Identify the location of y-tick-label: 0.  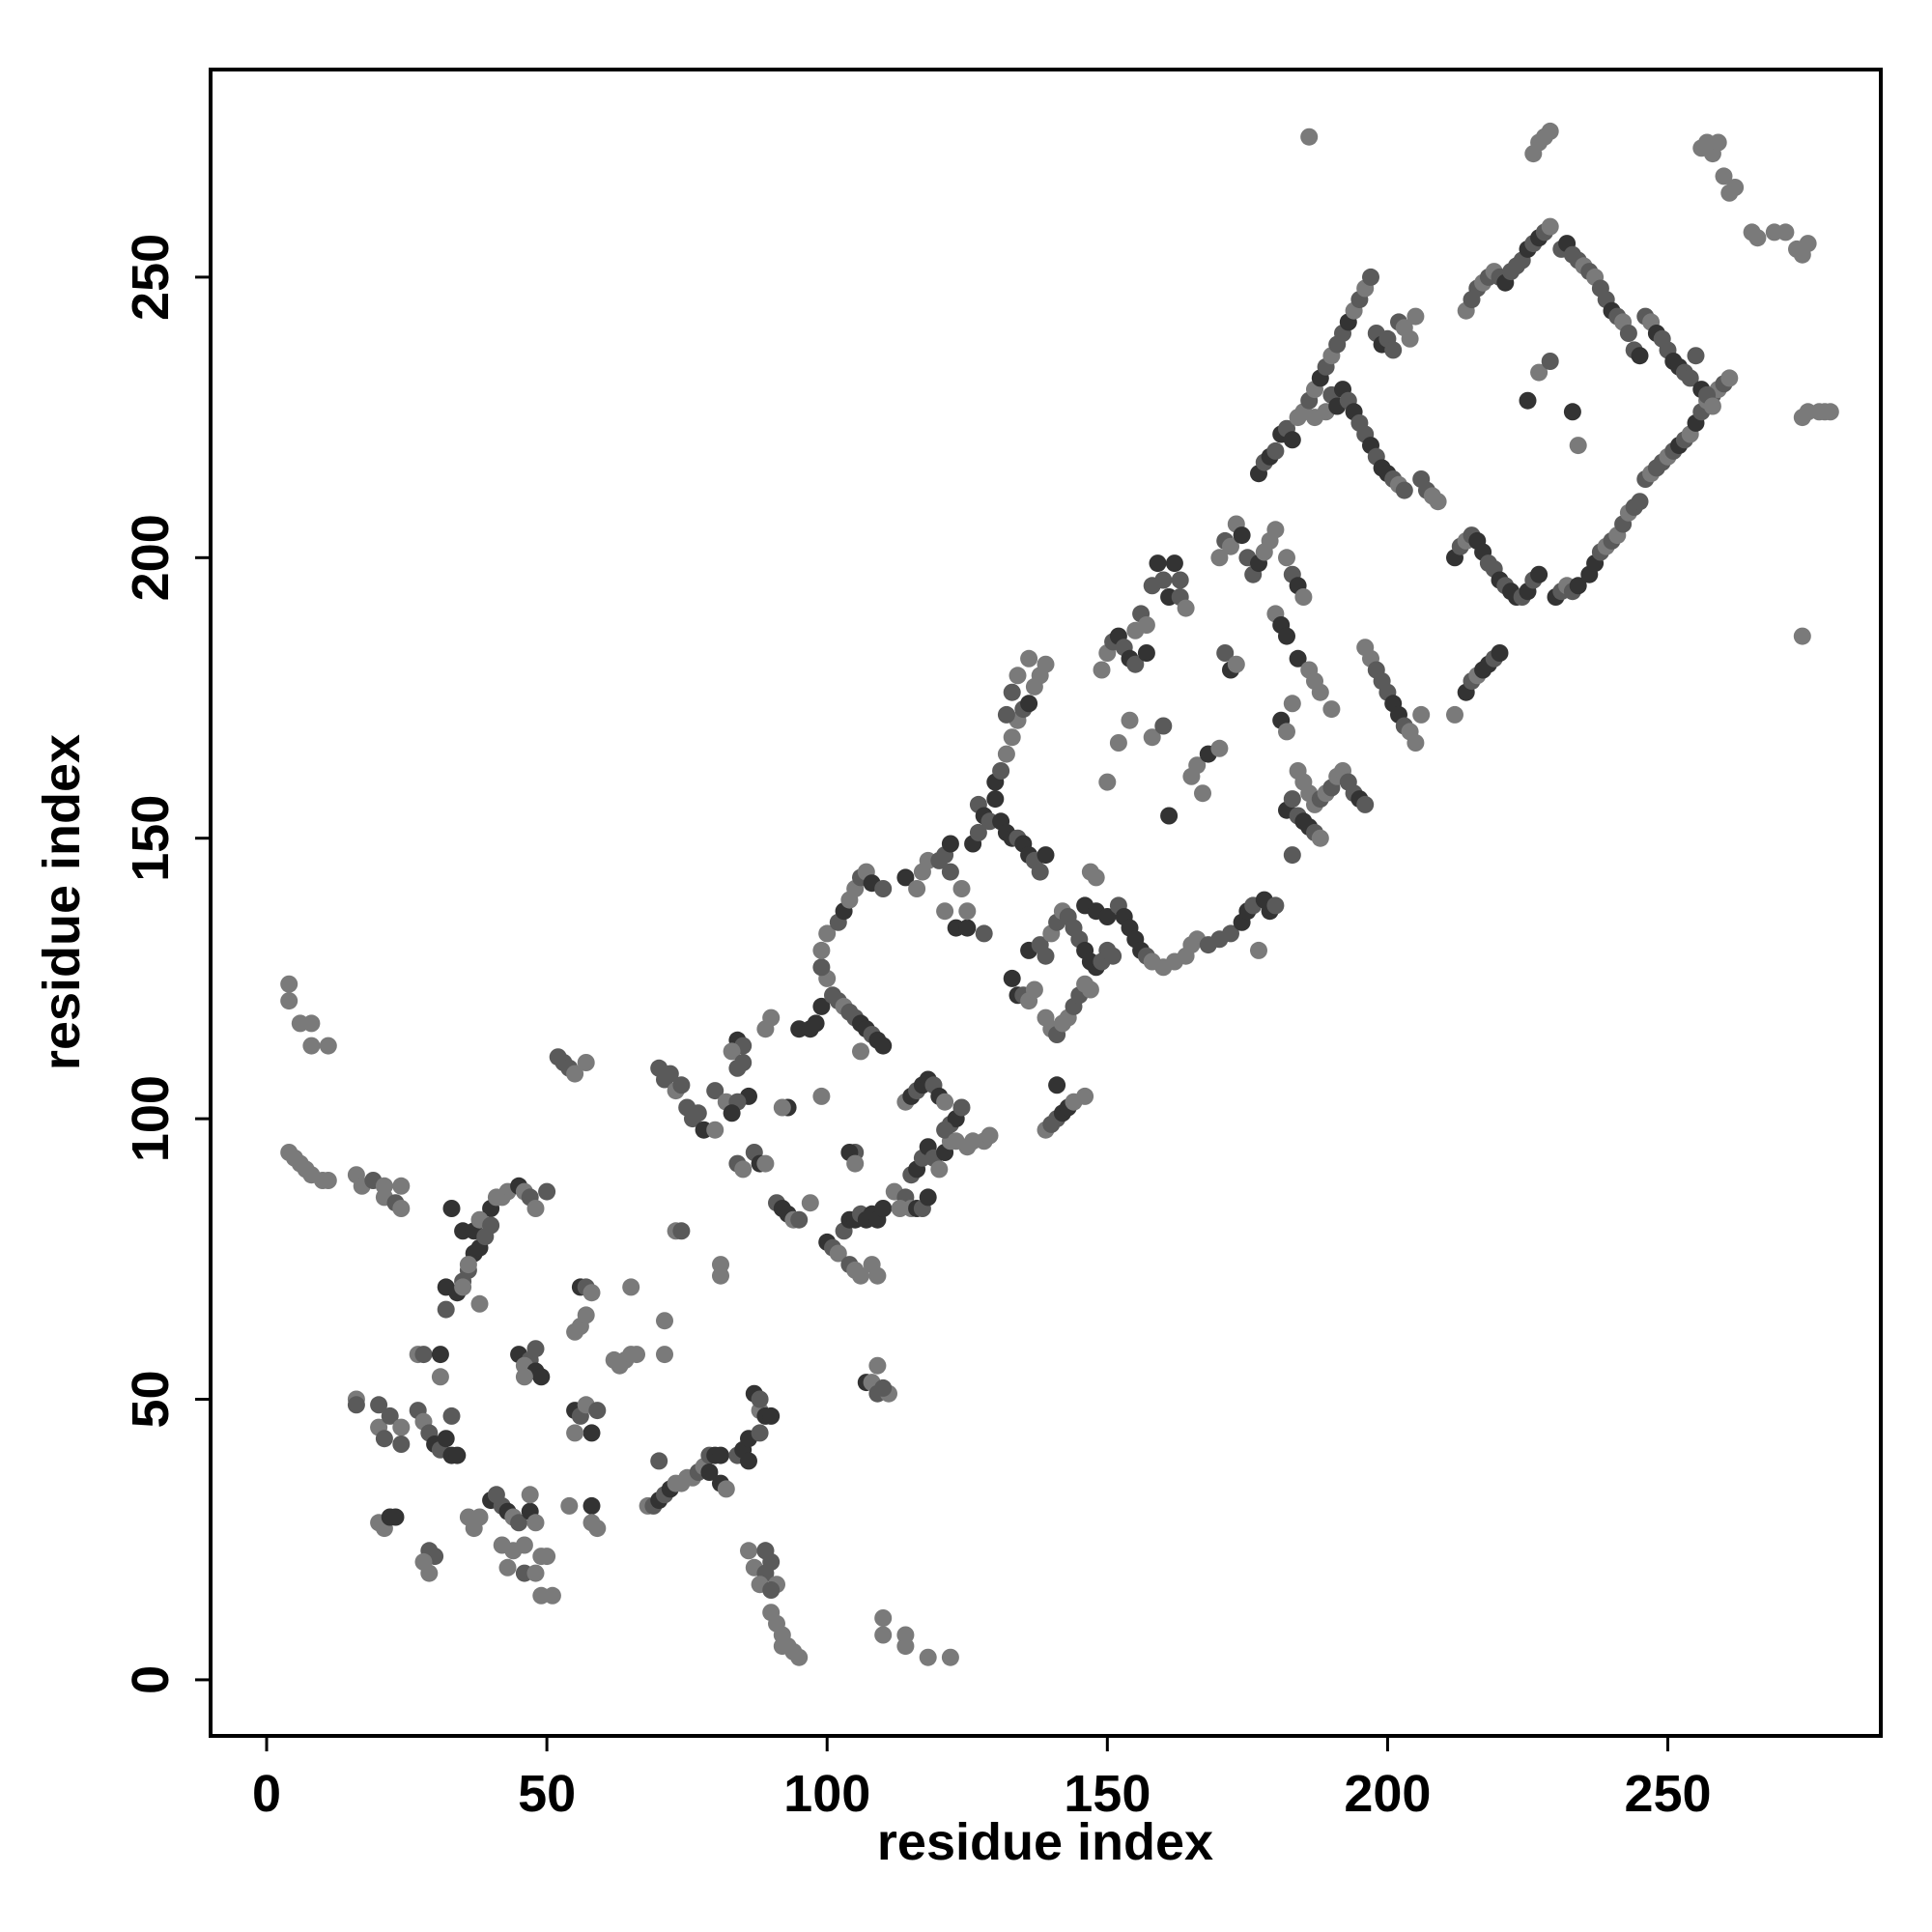
(151, 1679).